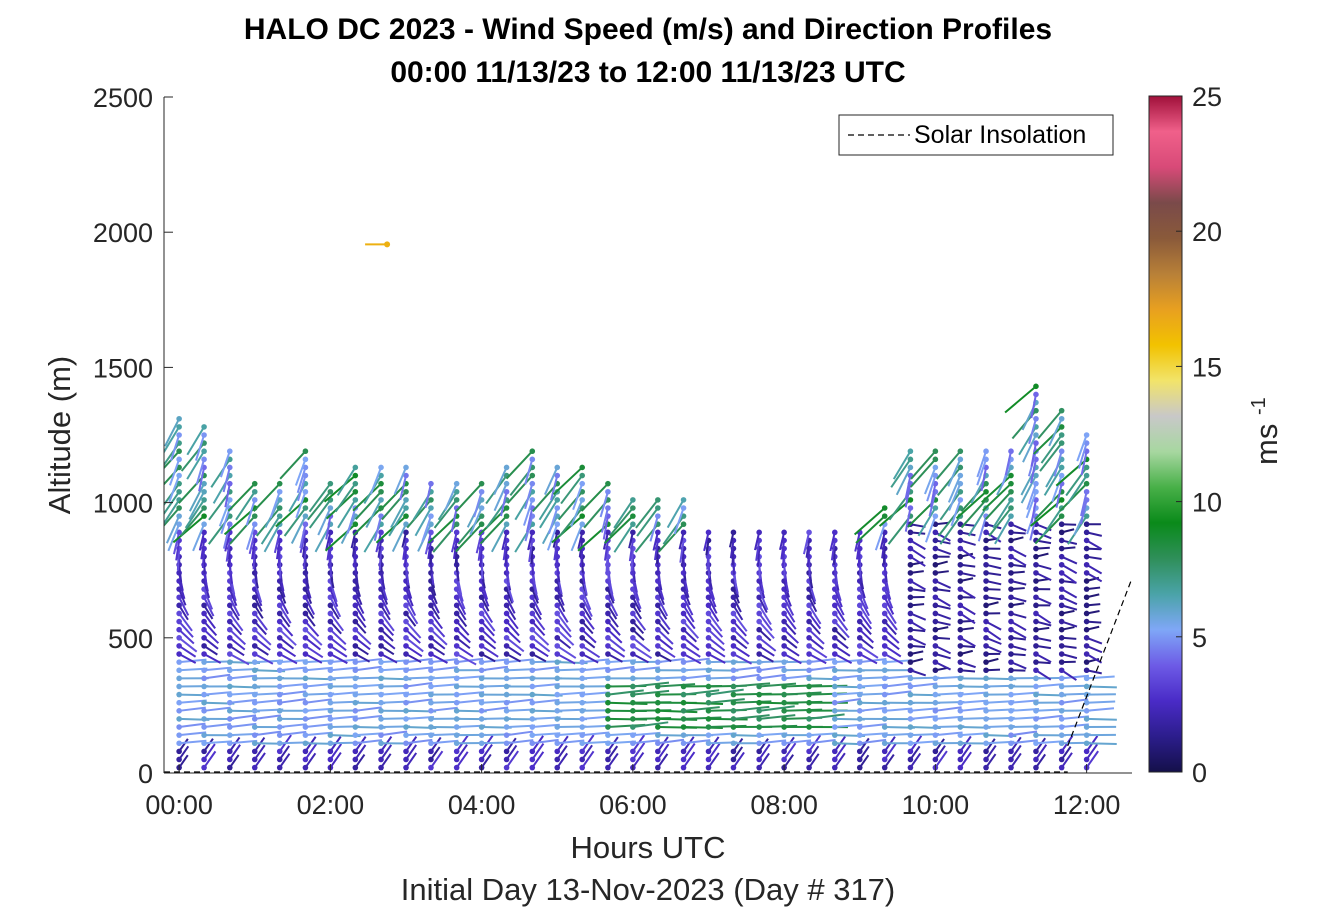  What do you see at coordinates (648, 889) in the screenshot?
I see `x-axis-sublabel: Initial Day 13-Nov-2023 (Day # 317)` at bounding box center [648, 889].